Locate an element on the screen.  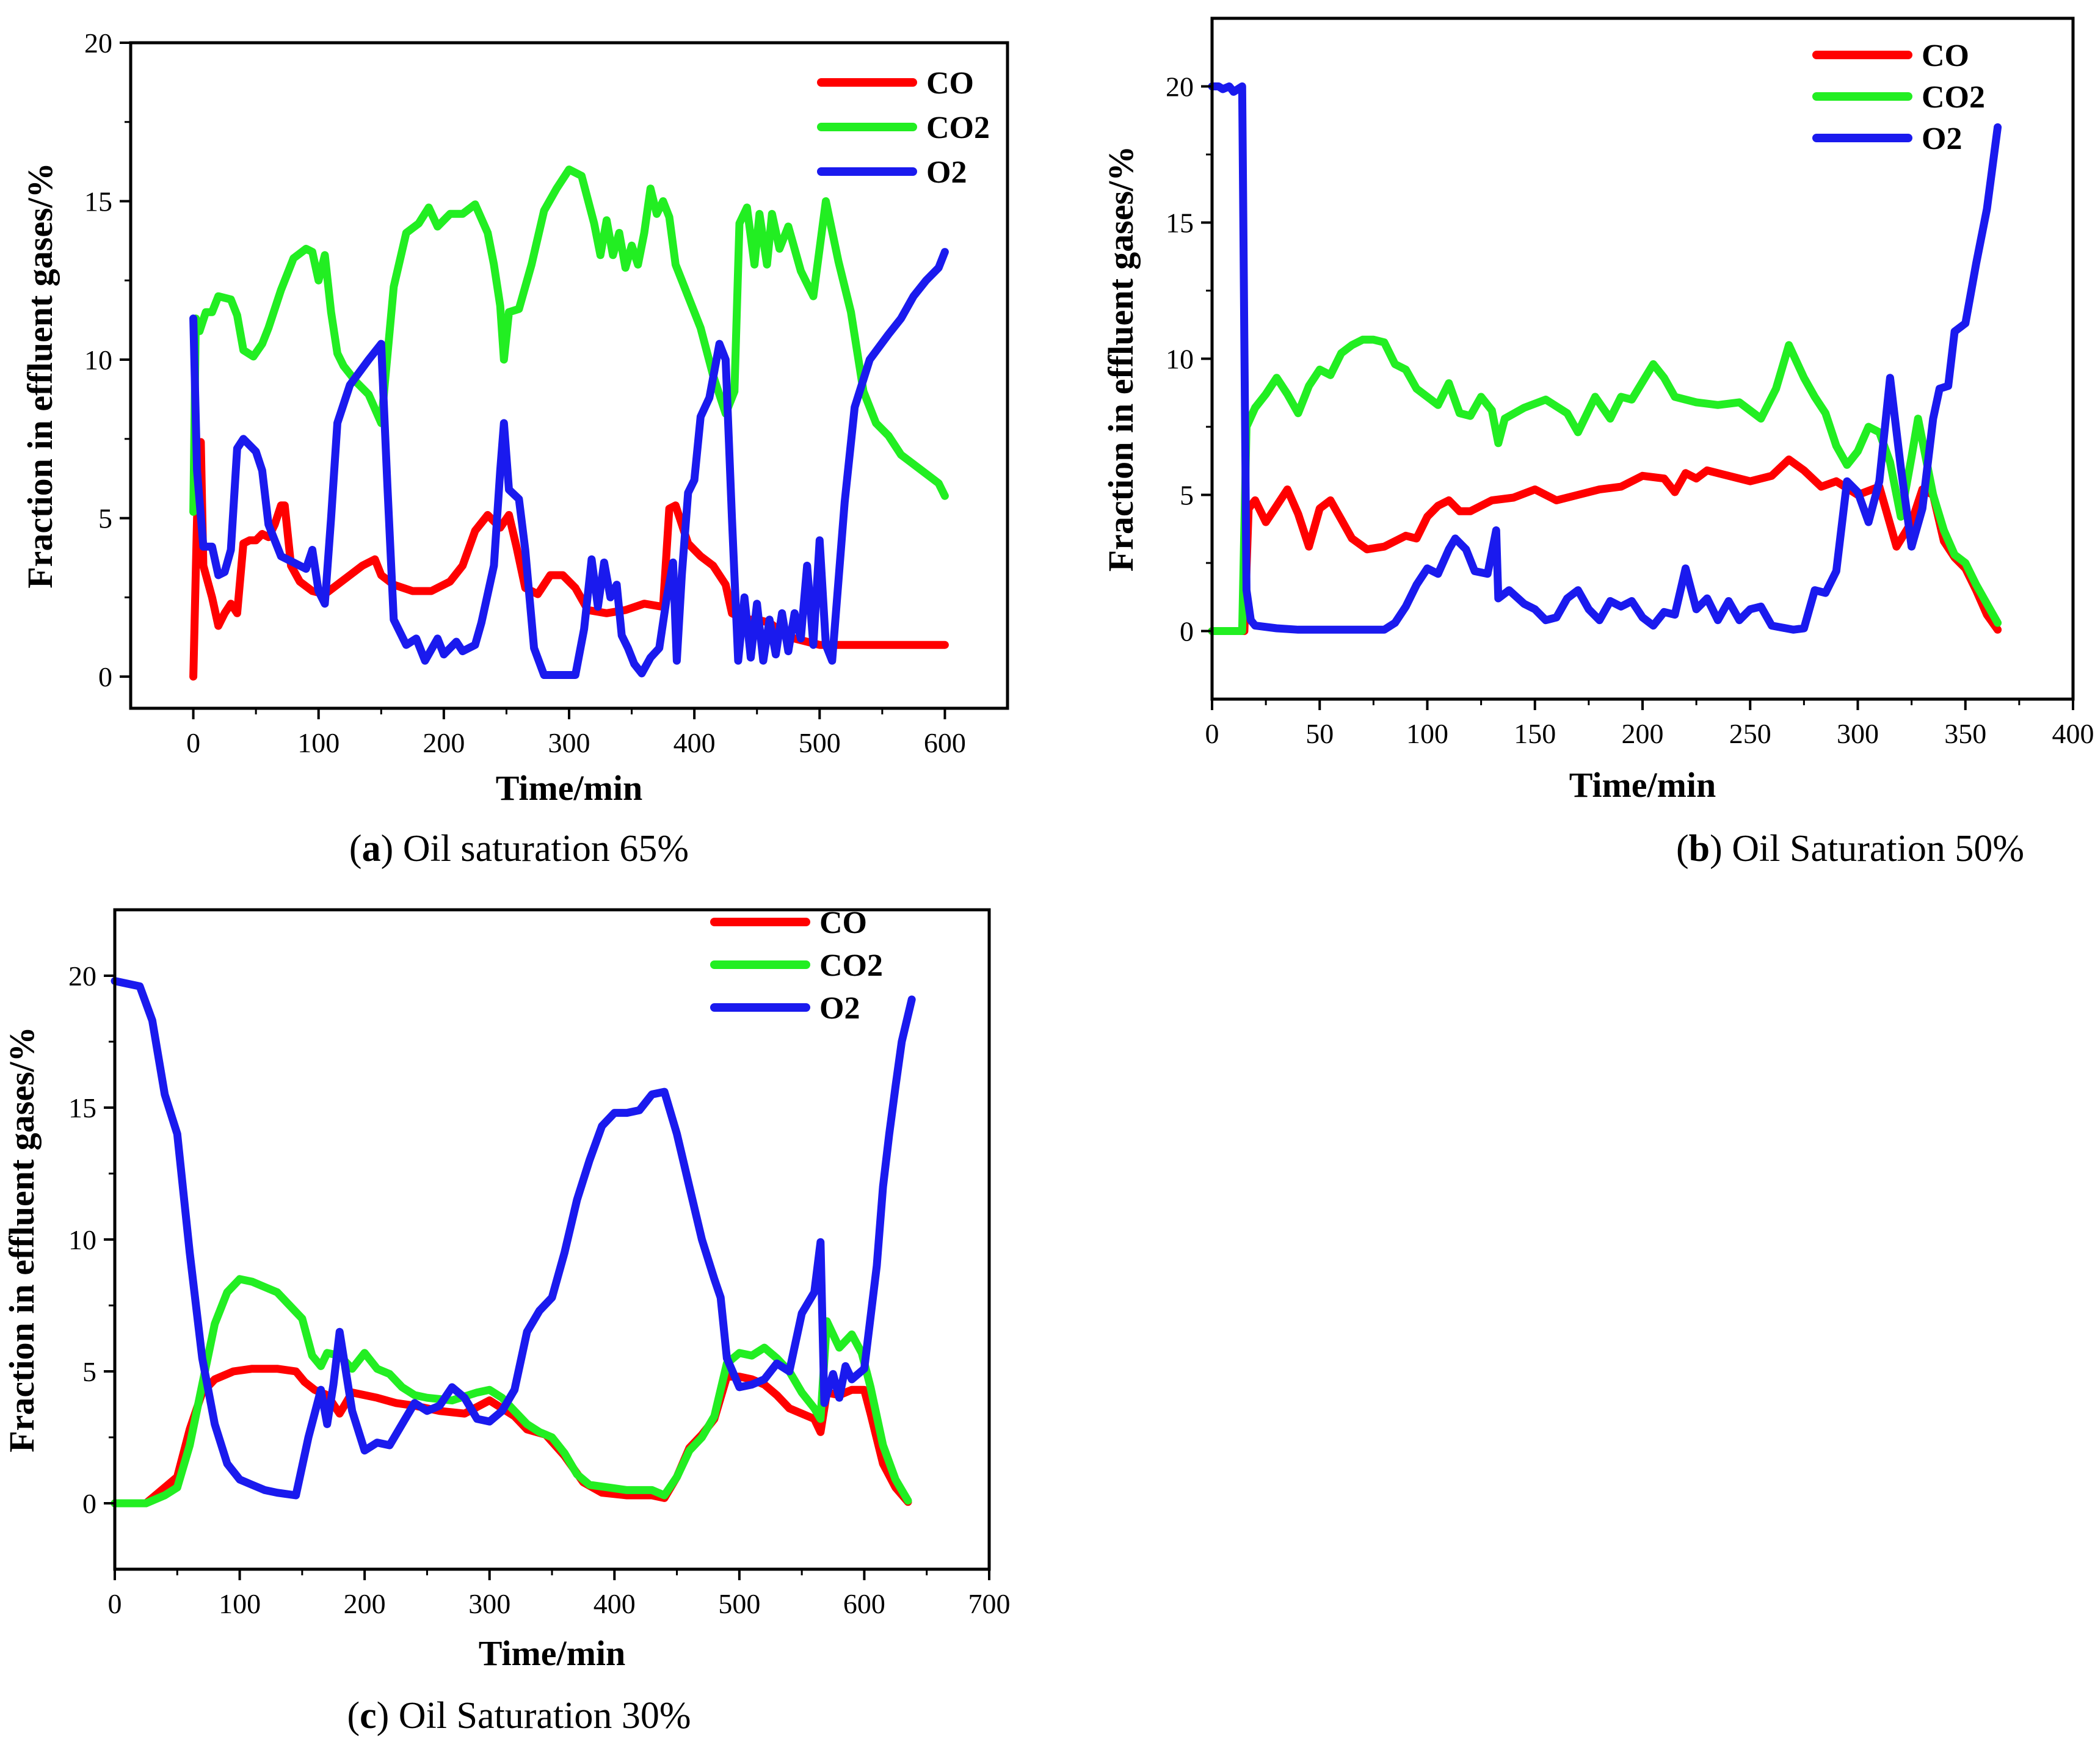
x-tick-label: 350 is located at coordinates (1965, 733).